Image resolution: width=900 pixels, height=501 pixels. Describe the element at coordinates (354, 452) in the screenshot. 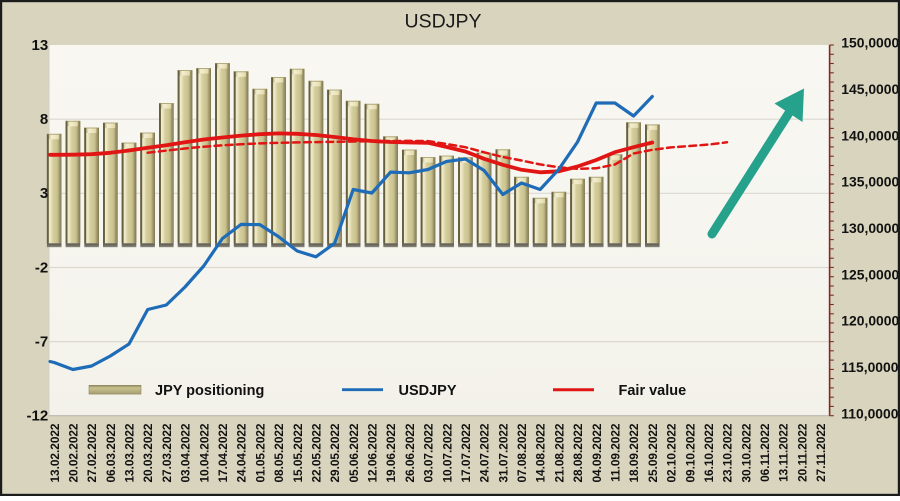

I see `svg-text: 05.06.2022` at that location.